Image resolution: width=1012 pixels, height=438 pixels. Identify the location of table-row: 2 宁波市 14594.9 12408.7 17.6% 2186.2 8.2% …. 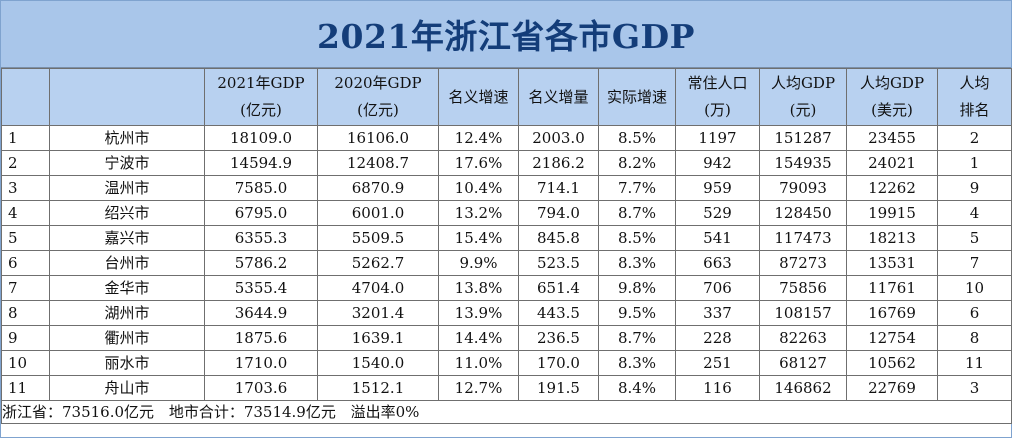
(506, 163).